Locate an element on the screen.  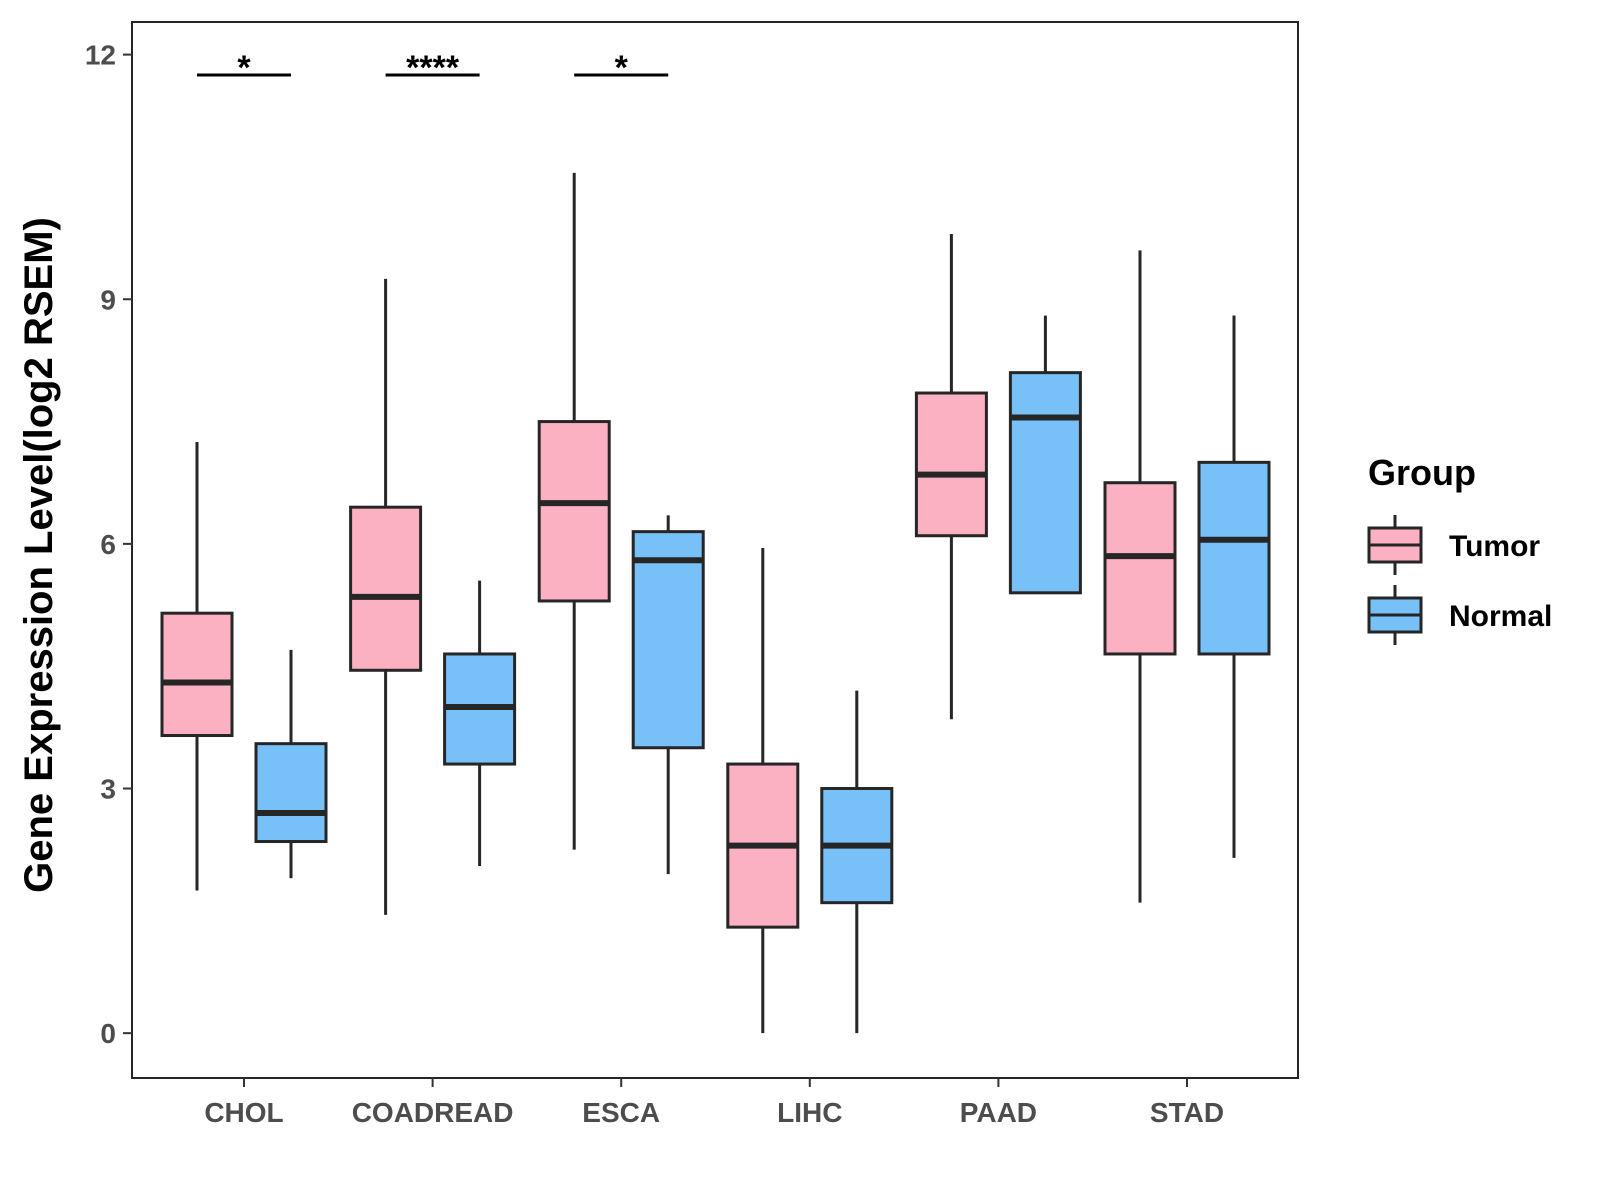
y-tick-label: 0 is located at coordinates (108, 1033).